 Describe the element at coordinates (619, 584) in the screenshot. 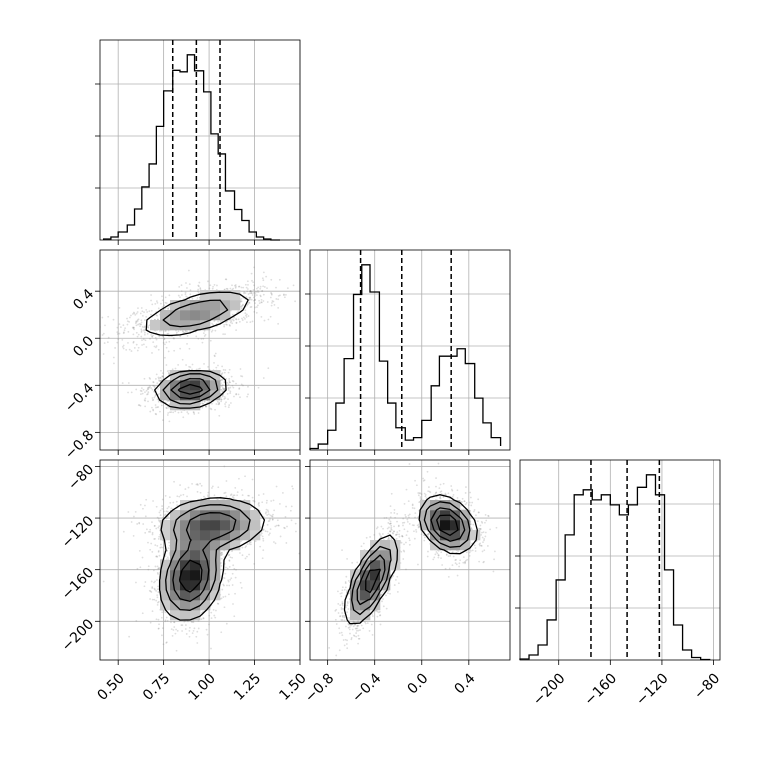

I see `histogram-panel-2: −200 −160 −120 −80` at that location.